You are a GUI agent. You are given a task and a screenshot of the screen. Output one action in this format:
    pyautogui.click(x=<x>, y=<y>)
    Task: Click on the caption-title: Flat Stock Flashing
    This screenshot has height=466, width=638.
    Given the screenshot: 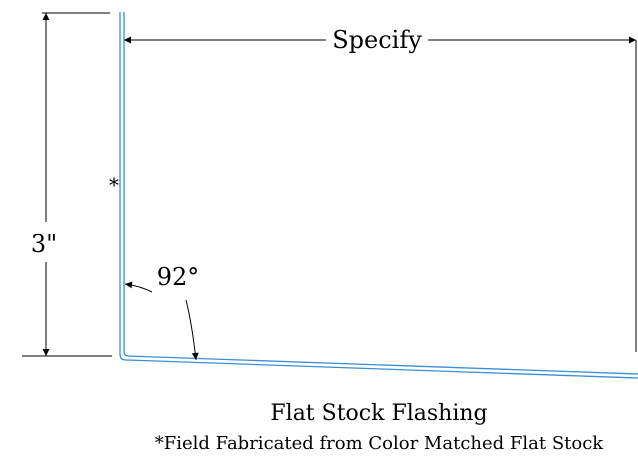 What is the action you would take?
    pyautogui.click(x=378, y=413)
    